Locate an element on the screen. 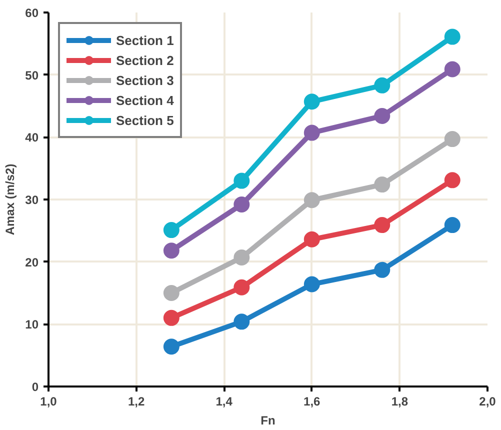 The image size is (501, 430). x-tick-label: 1,0 is located at coordinates (49, 401).